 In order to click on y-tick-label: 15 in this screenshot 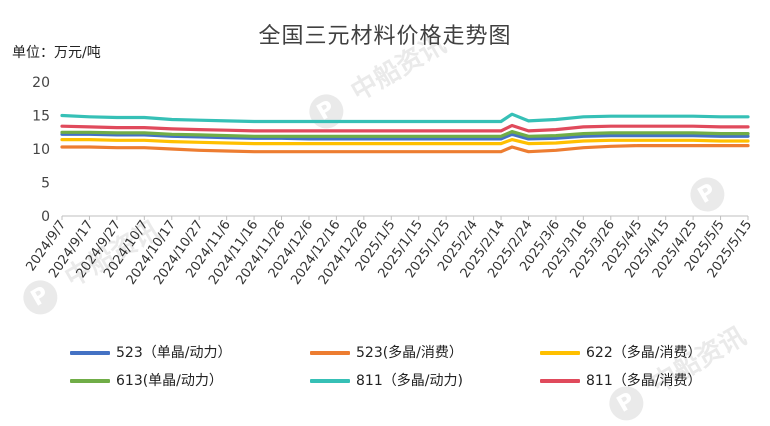, I will do `click(41, 117)`.